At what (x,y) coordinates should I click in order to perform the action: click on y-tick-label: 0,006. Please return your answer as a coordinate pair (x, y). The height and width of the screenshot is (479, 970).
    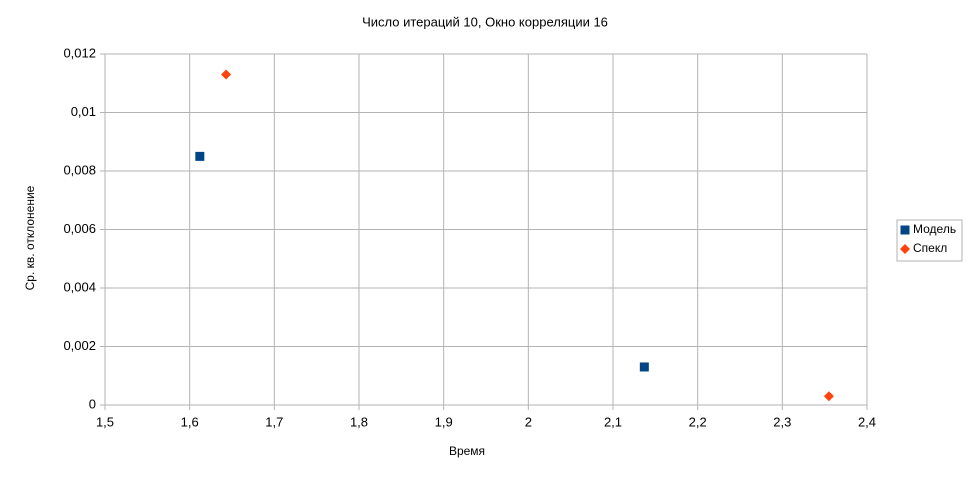
    Looking at the image, I should click on (79, 228).